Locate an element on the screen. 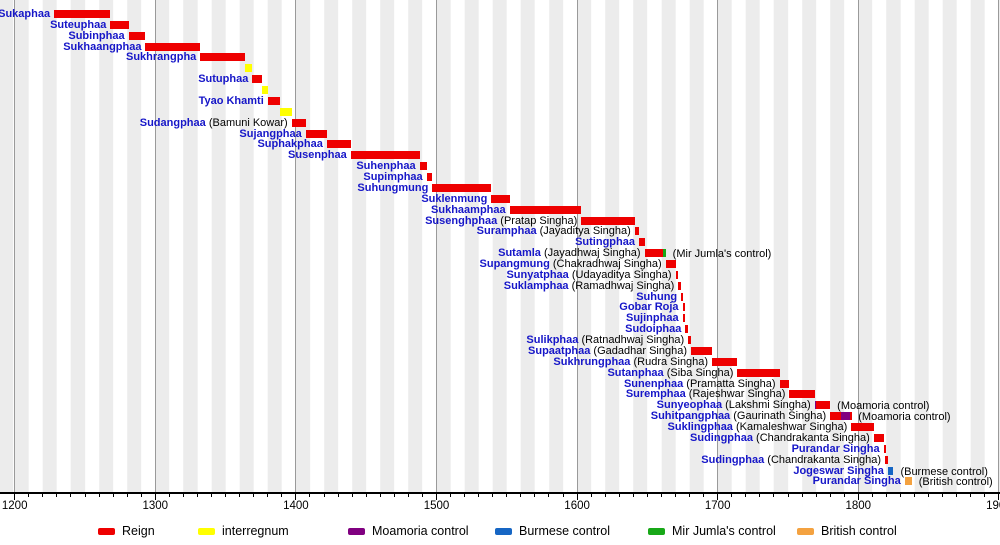 This screenshot has height=545, width=1000. tick-label: 1400 is located at coordinates (296, 506).